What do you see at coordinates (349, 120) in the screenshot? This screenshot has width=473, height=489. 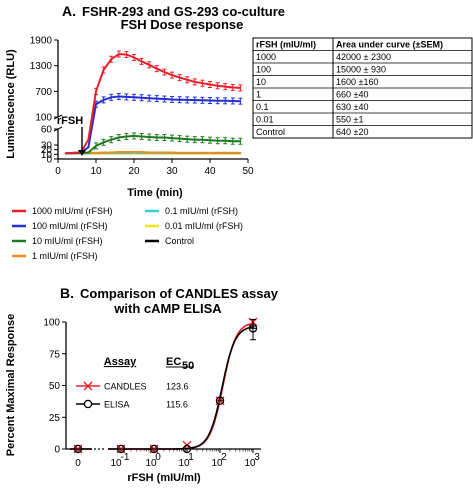 I see `auc-table-cell: 550 ±1` at bounding box center [349, 120].